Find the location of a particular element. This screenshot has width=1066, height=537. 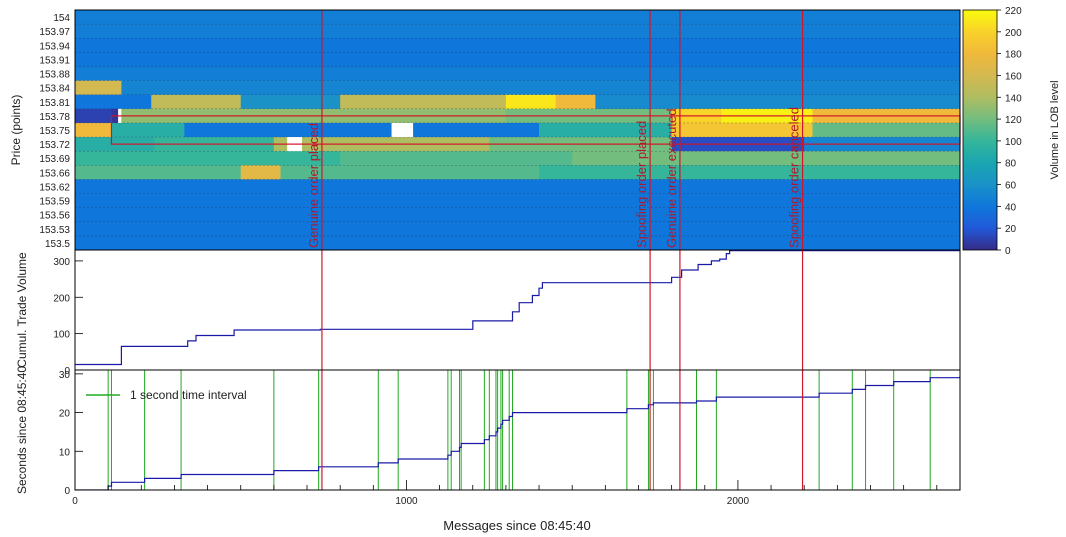

colorbar-tick-label: 60 is located at coordinates (1011, 186).